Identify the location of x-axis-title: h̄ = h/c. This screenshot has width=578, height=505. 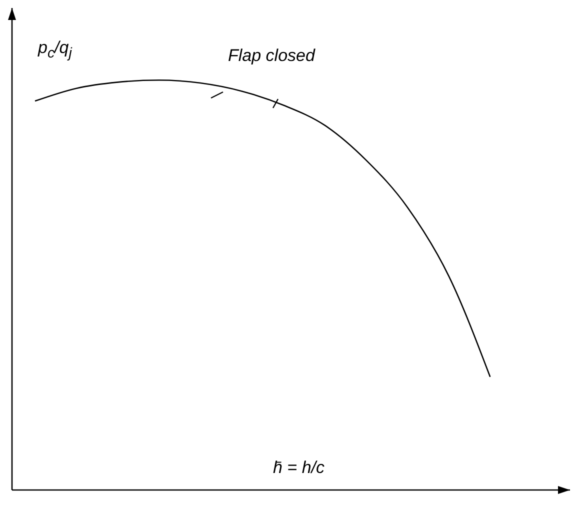
(299, 468).